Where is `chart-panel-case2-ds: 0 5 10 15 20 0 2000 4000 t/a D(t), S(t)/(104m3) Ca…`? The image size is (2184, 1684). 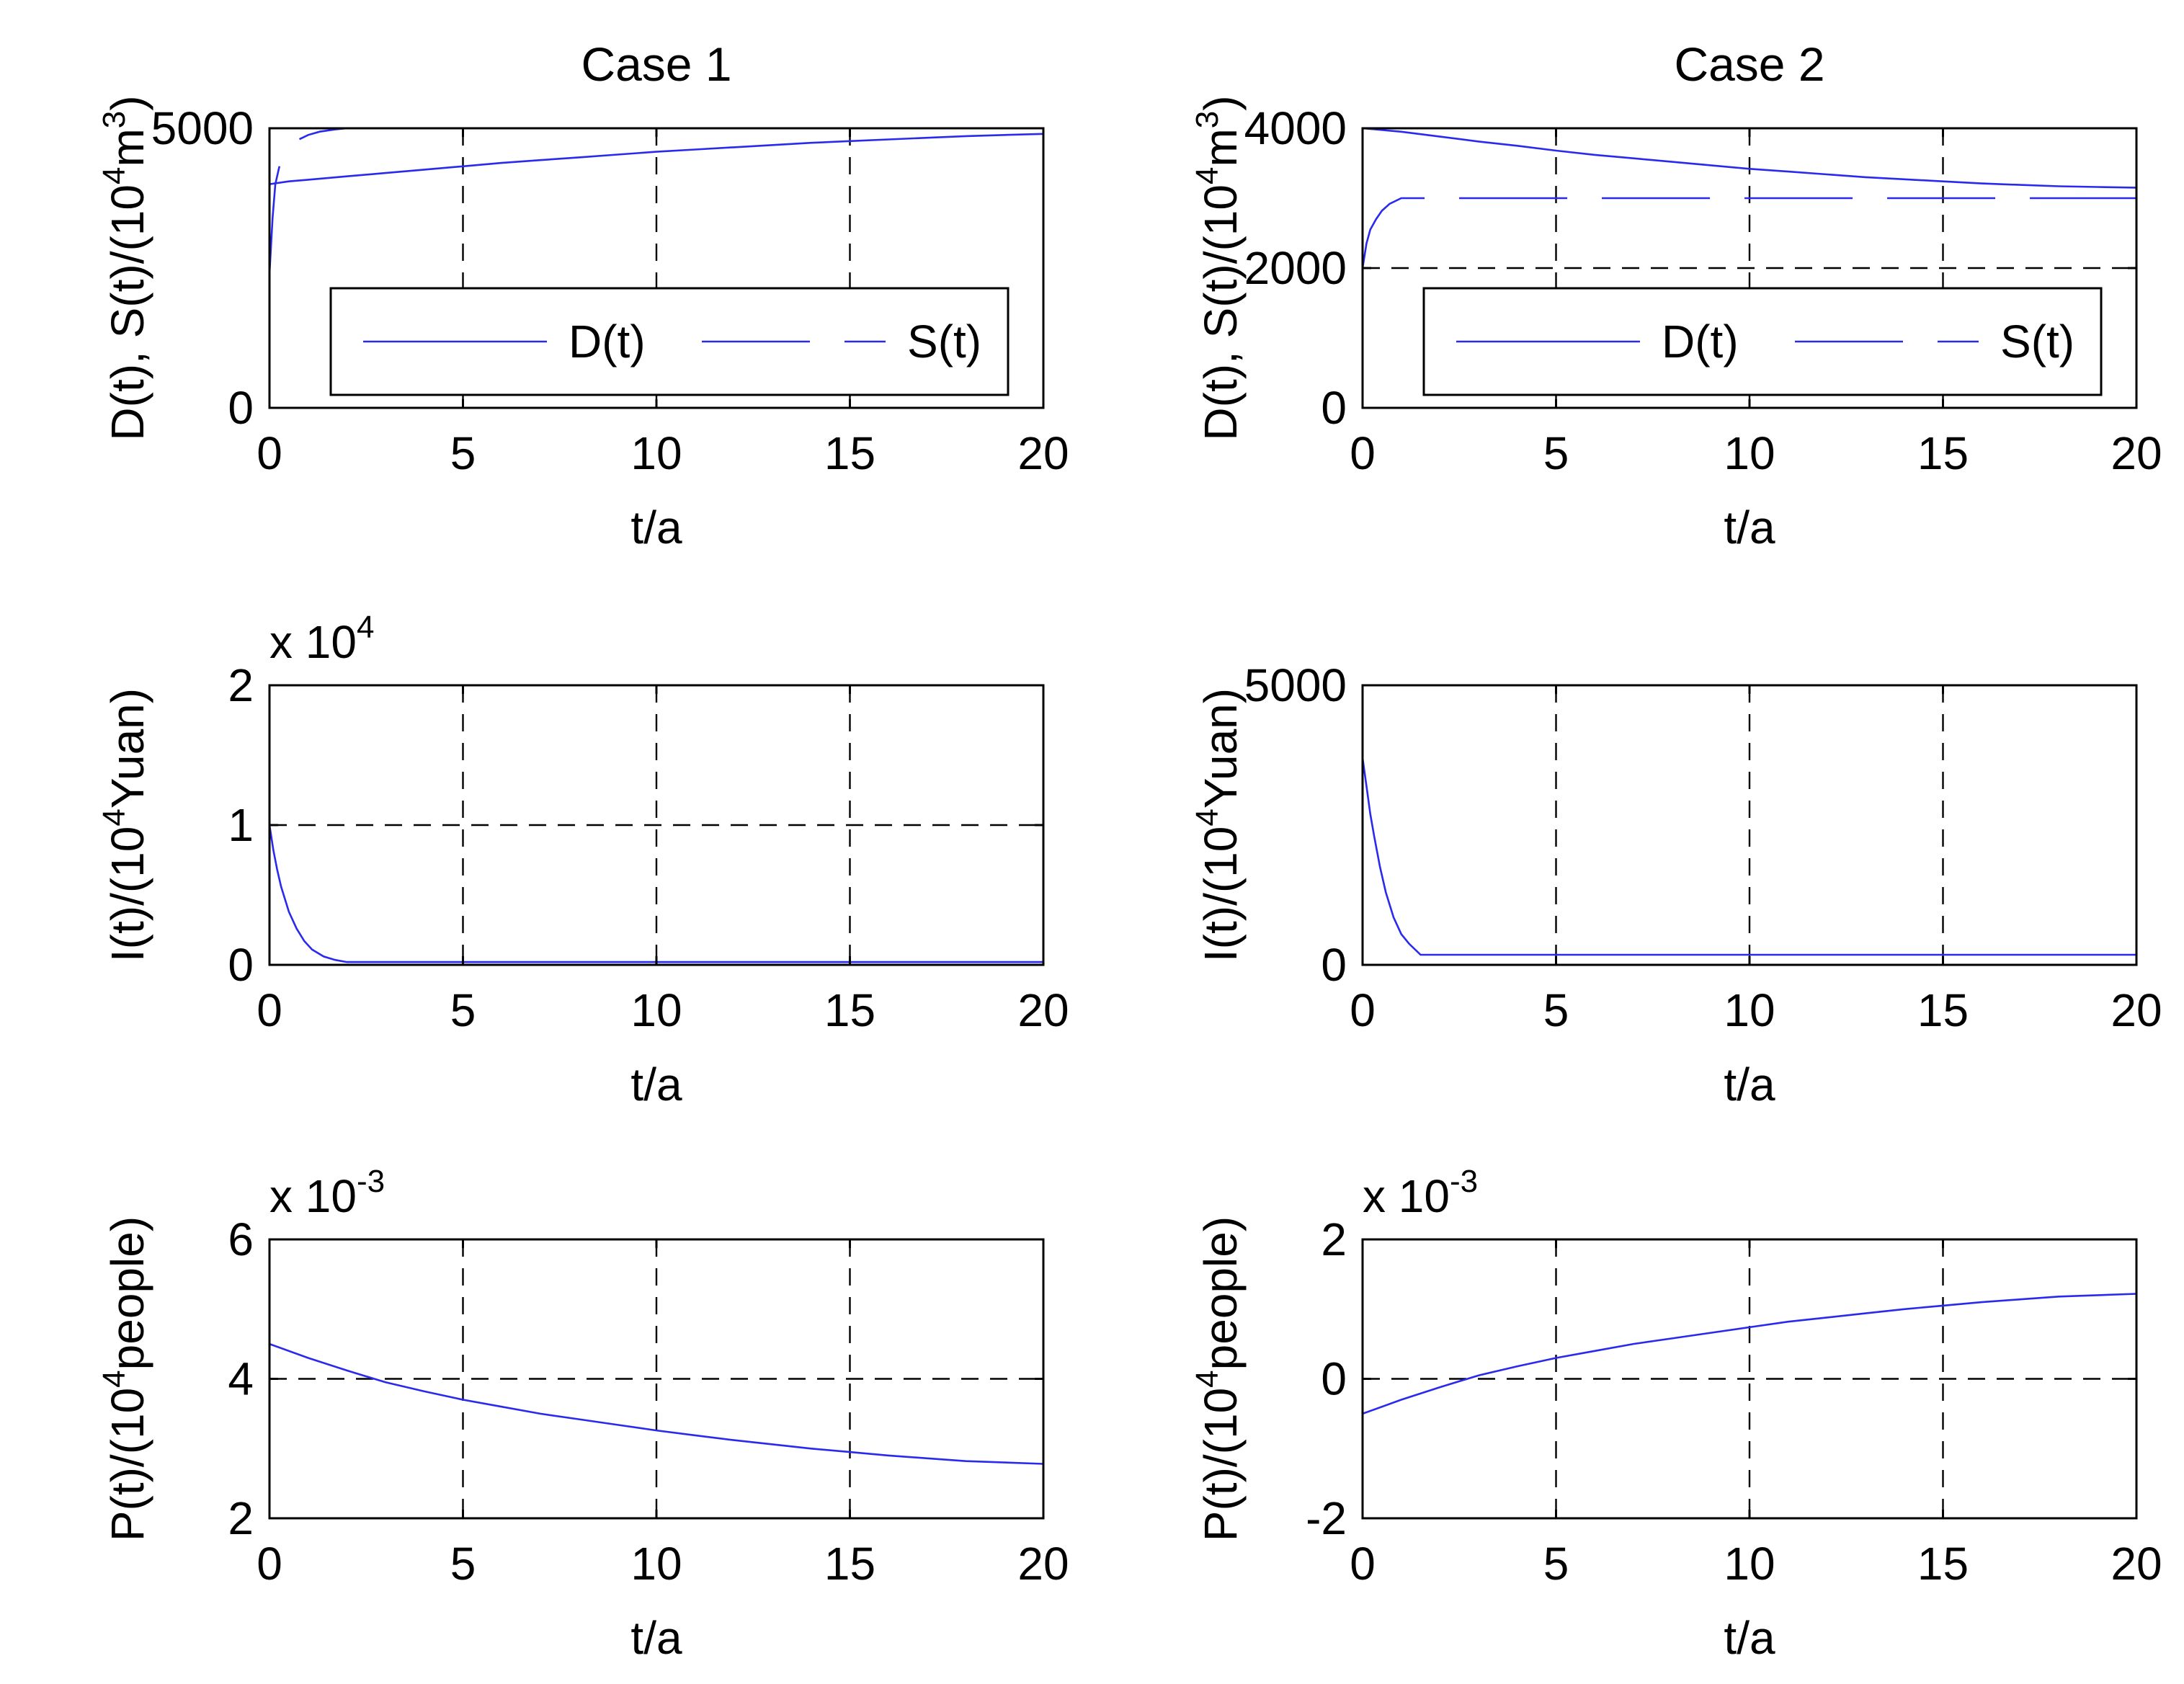
chart-panel-case2-ds: 0 5 10 15 20 0 2000 4000 t/a D(t), S(t)/(104m3) Ca… is located at coordinates (1676, 295).